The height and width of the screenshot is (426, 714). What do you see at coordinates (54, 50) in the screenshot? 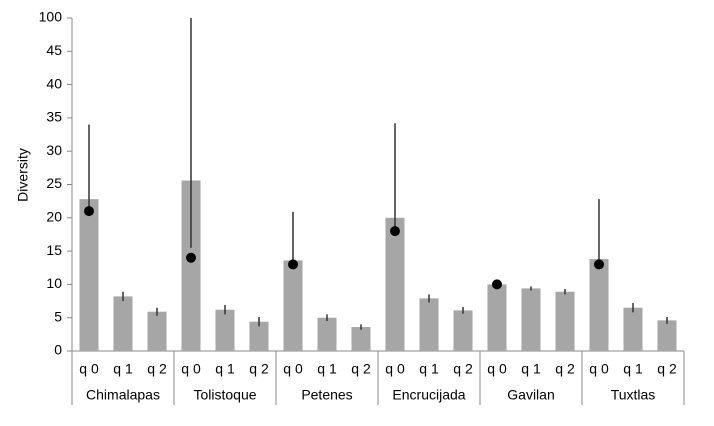
I see `y-tick-label: 45` at bounding box center [54, 50].